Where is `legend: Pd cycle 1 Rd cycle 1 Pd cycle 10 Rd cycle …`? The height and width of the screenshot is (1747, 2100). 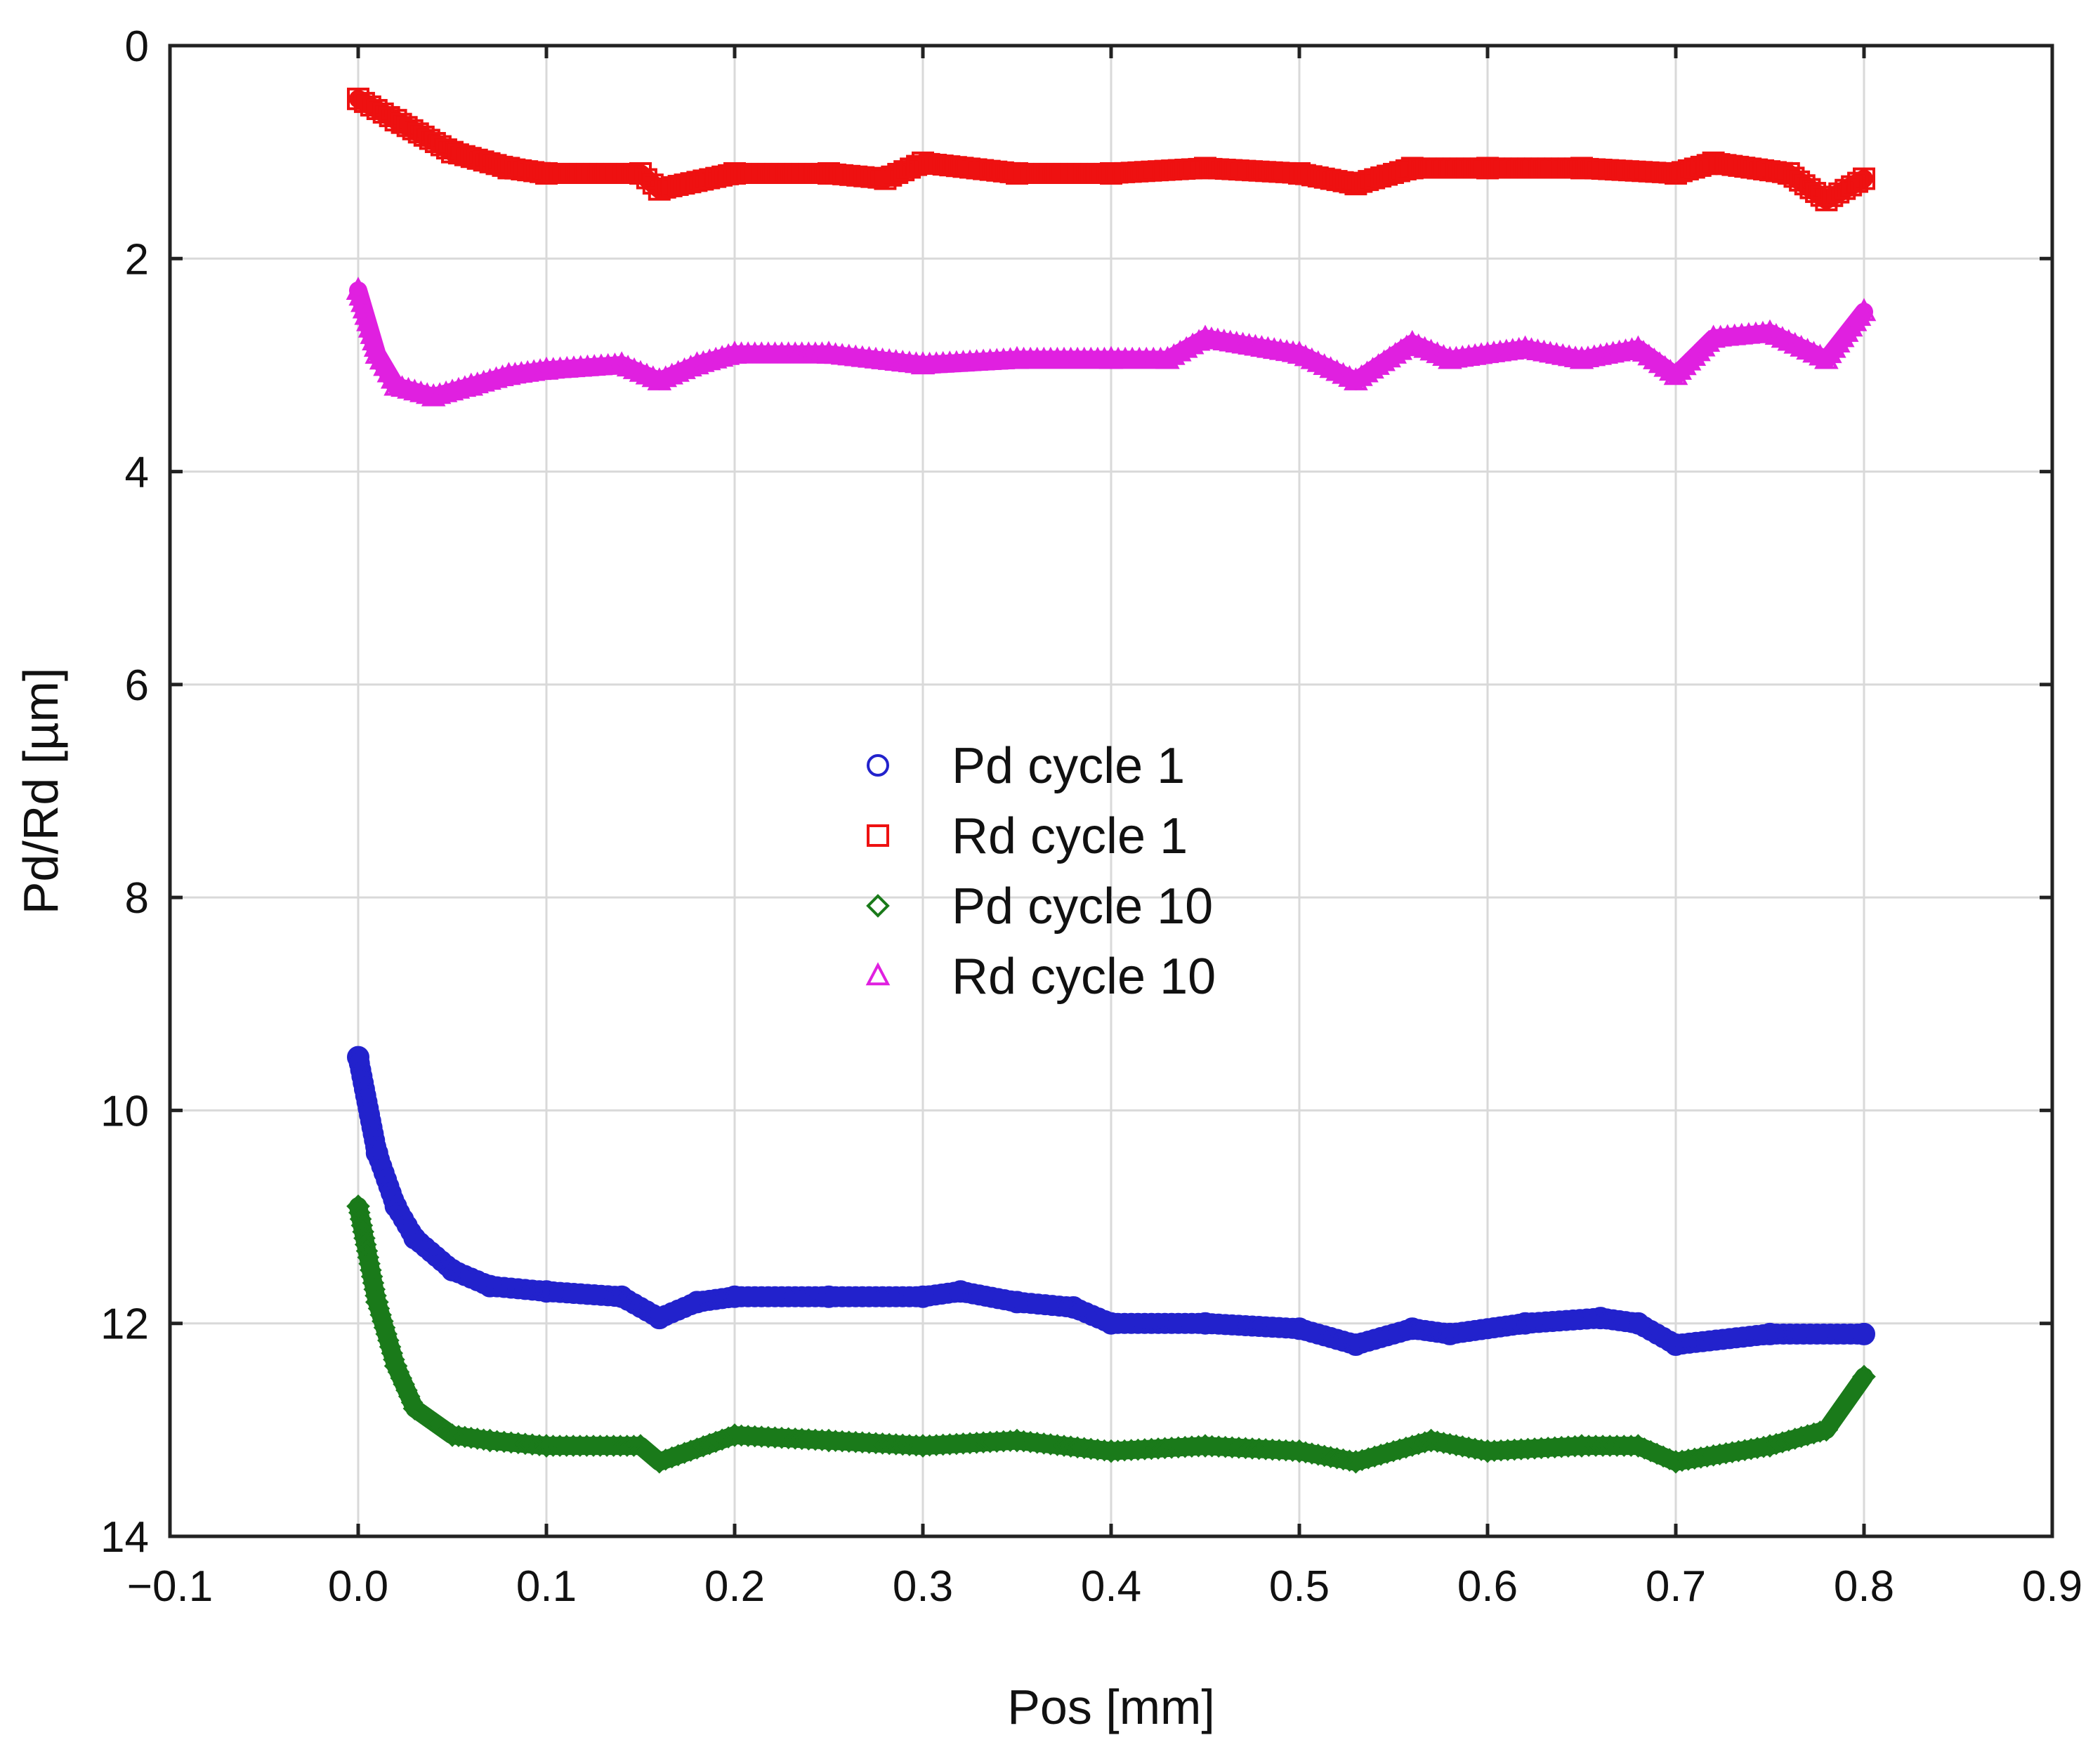 legend: Pd cycle 1 Rd cycle 1 Pd cycle 10 Rd cycle … is located at coordinates (1040, 871).